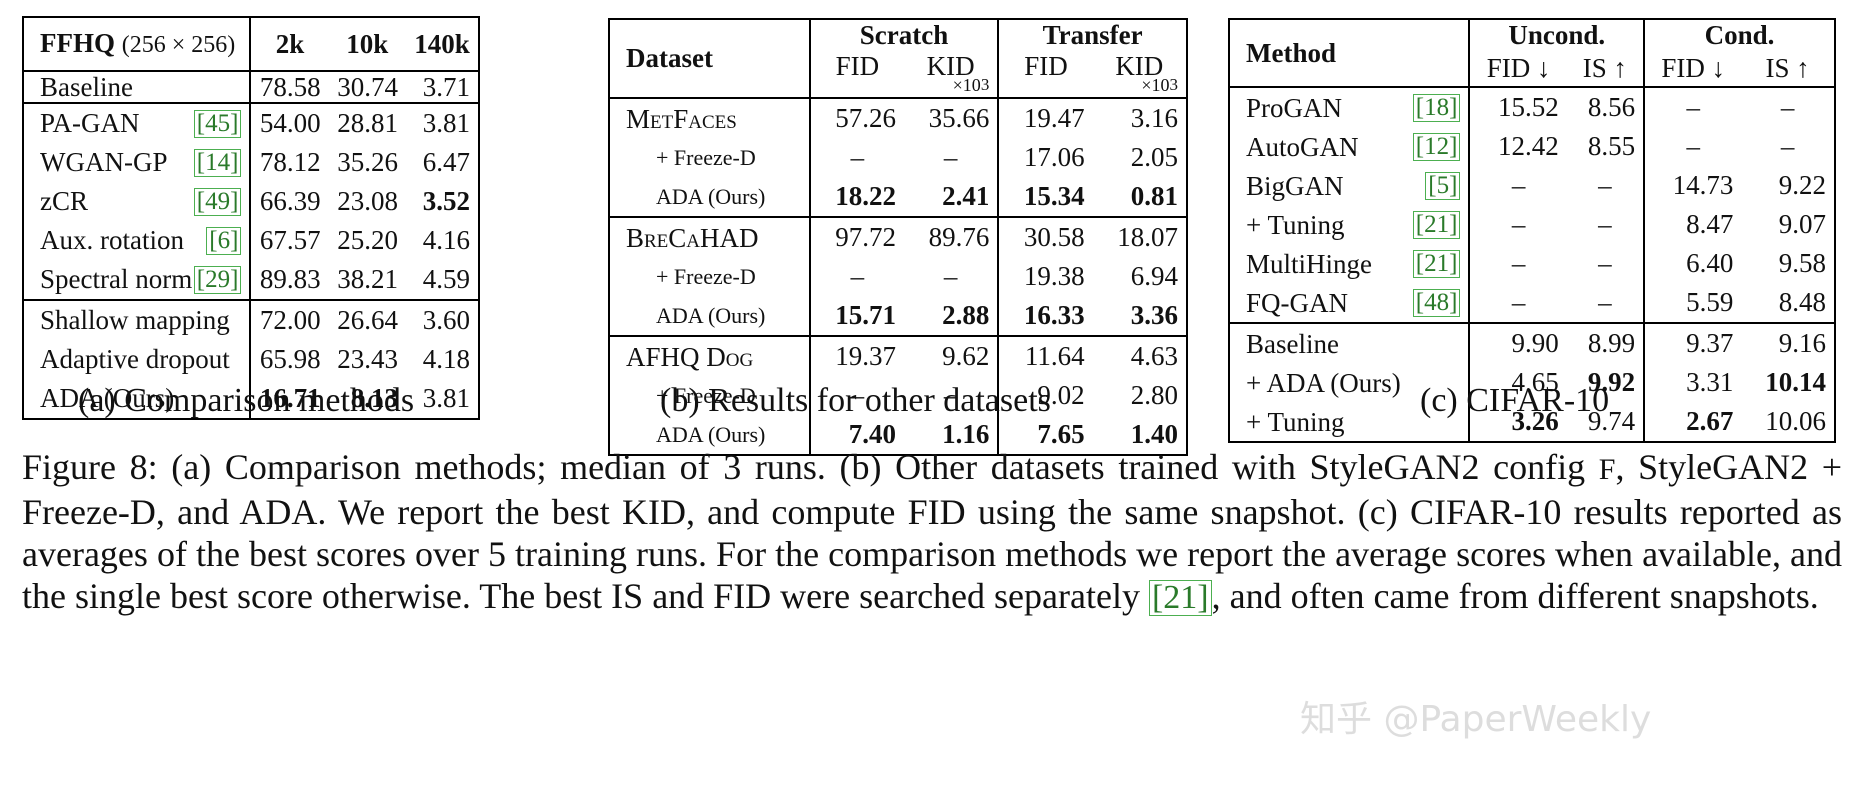  Describe the element at coordinates (137, 399) in the screenshot. I see `method-name: ADA (Ours)` at that location.